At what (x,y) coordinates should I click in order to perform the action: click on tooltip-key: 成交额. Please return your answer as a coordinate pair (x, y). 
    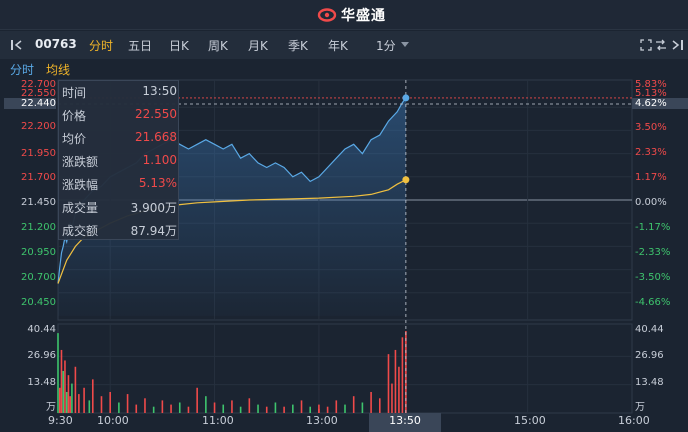
    Looking at the image, I should click on (80, 231).